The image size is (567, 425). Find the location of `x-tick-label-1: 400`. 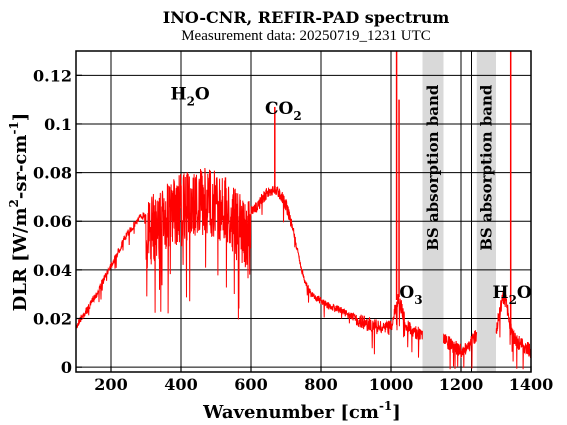

x-tick-label-1: 400 is located at coordinates (180, 384).